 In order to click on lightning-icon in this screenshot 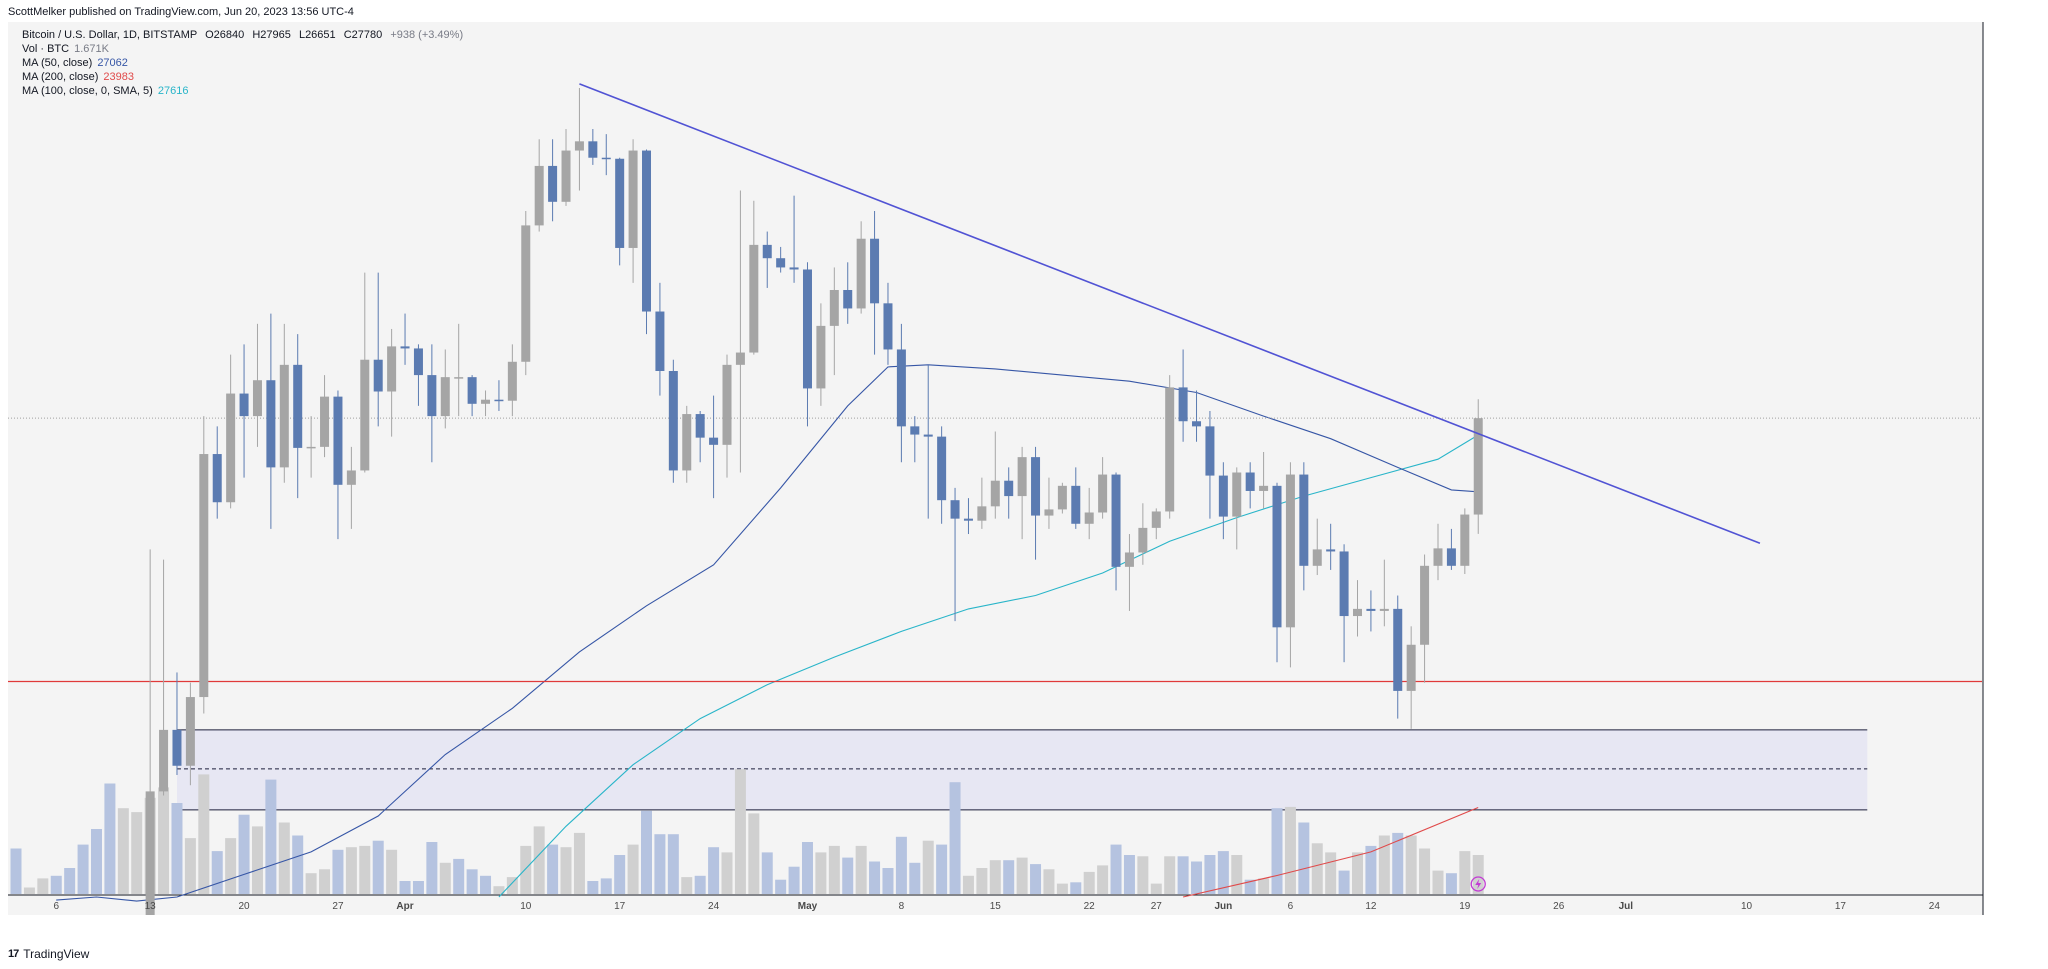, I will do `click(1478, 884)`.